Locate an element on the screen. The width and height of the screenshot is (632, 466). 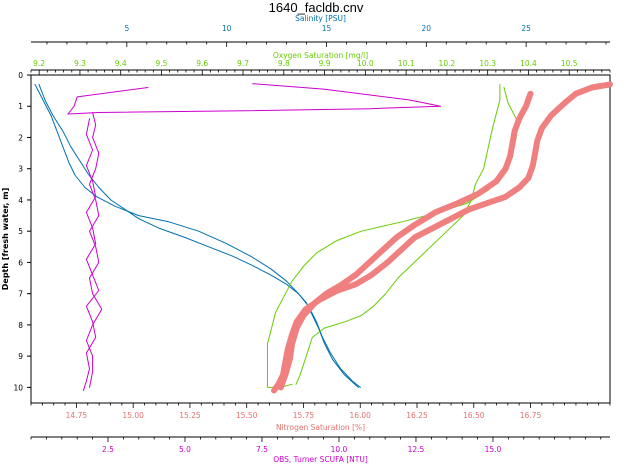
y-axis: 0 1 2 3 4 5 6 7 8 9 10 Depth [fresh water, m] is located at coordinates (16, 231).